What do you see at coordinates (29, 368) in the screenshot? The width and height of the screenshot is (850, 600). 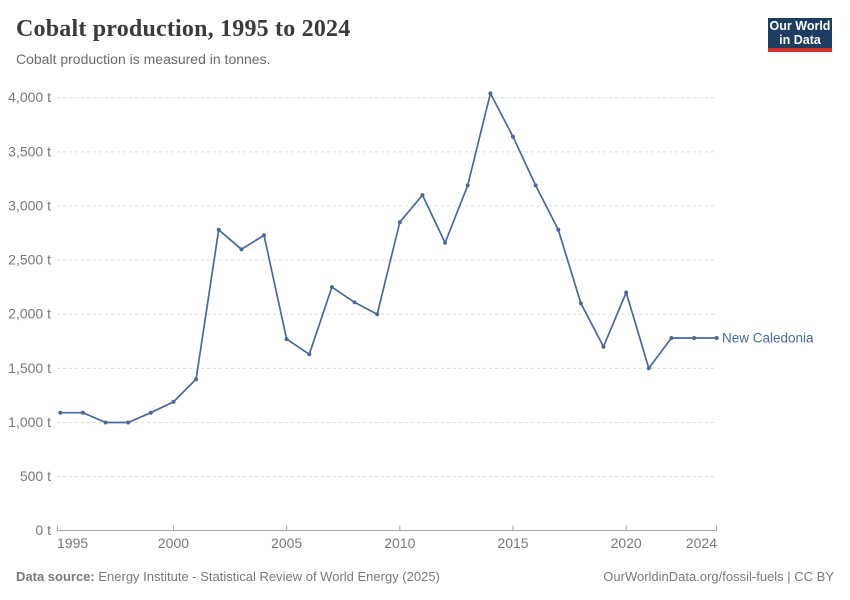 I see `y-tick-label: 1,500 t` at bounding box center [29, 368].